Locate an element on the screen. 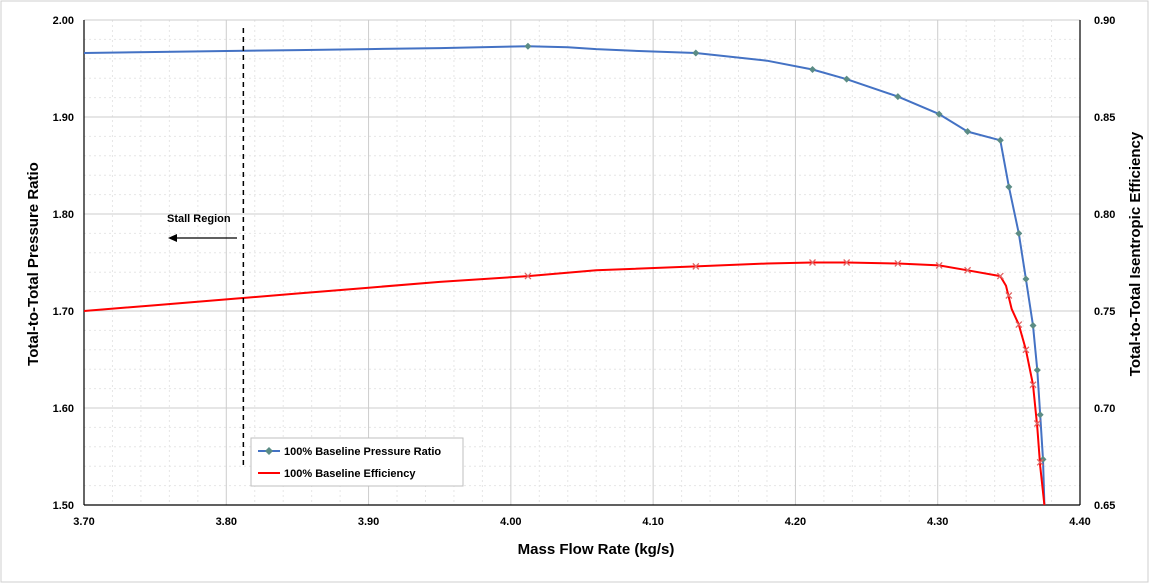  y2-axis-title: Total-to-Total Isentropic Efficiency is located at coordinates (1135, 253).